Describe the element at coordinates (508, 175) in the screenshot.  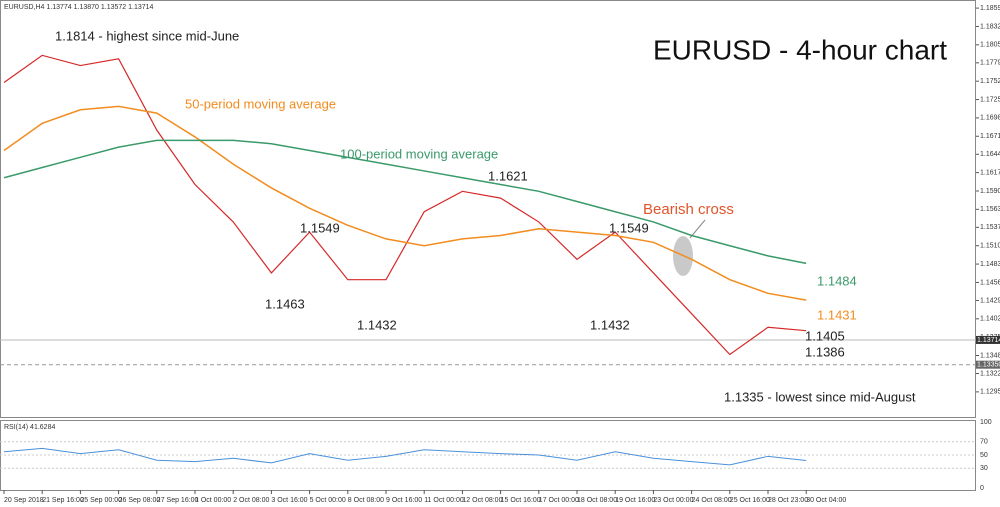
I see `annotation: 1.1621` at that location.